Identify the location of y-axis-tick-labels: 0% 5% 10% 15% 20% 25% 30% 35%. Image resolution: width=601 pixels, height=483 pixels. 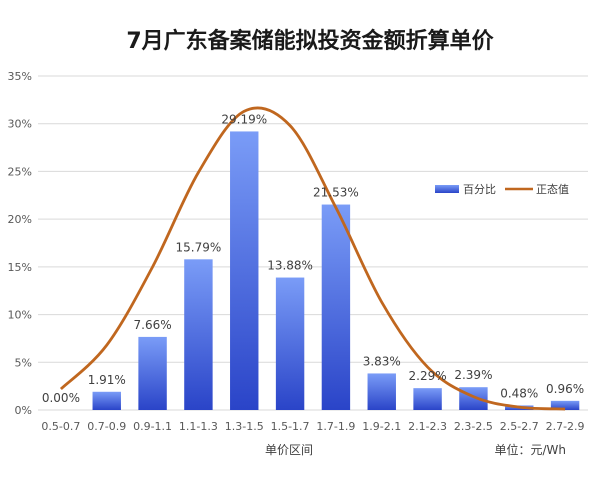
(20, 243).